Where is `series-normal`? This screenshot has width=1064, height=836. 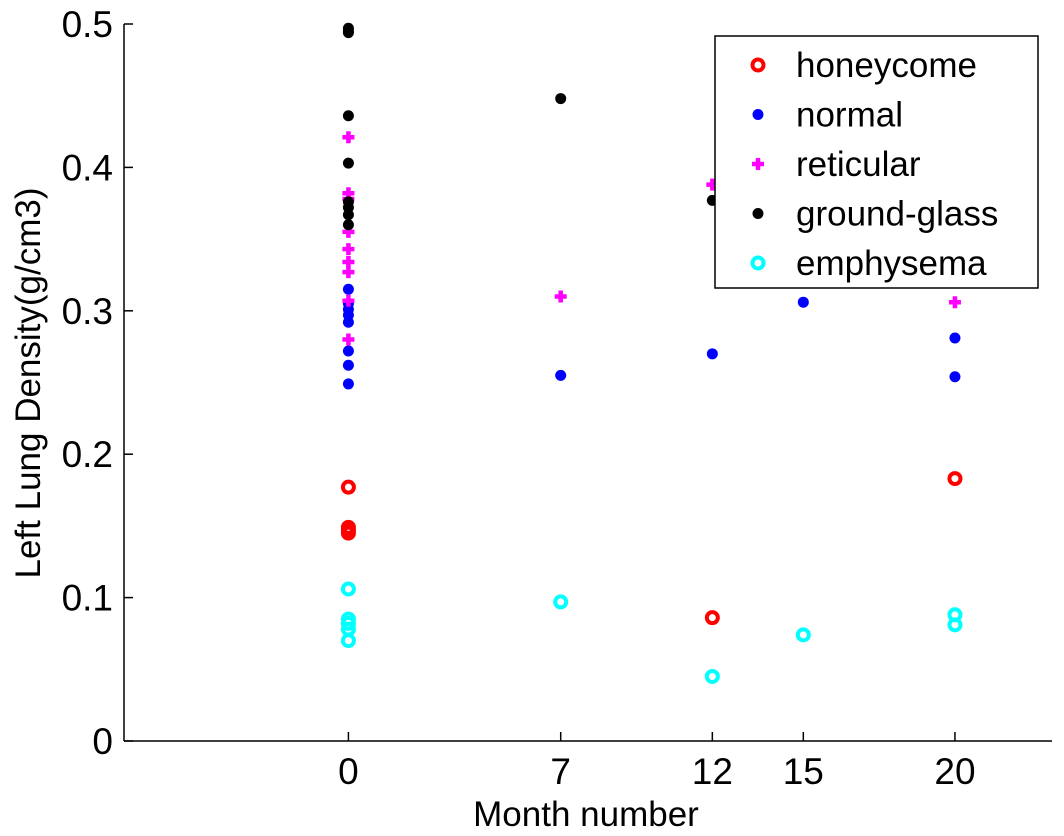 series-normal is located at coordinates (651, 336).